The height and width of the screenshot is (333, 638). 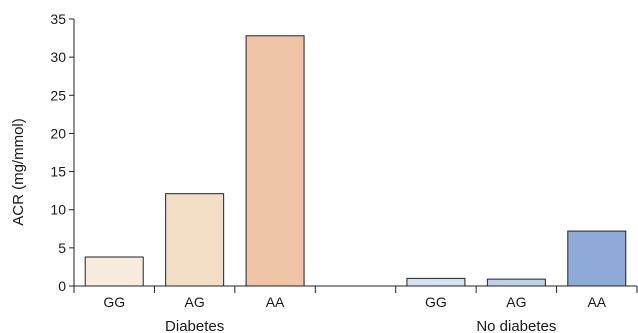 I want to click on y-tick-label: 20, so click(x=58, y=133).